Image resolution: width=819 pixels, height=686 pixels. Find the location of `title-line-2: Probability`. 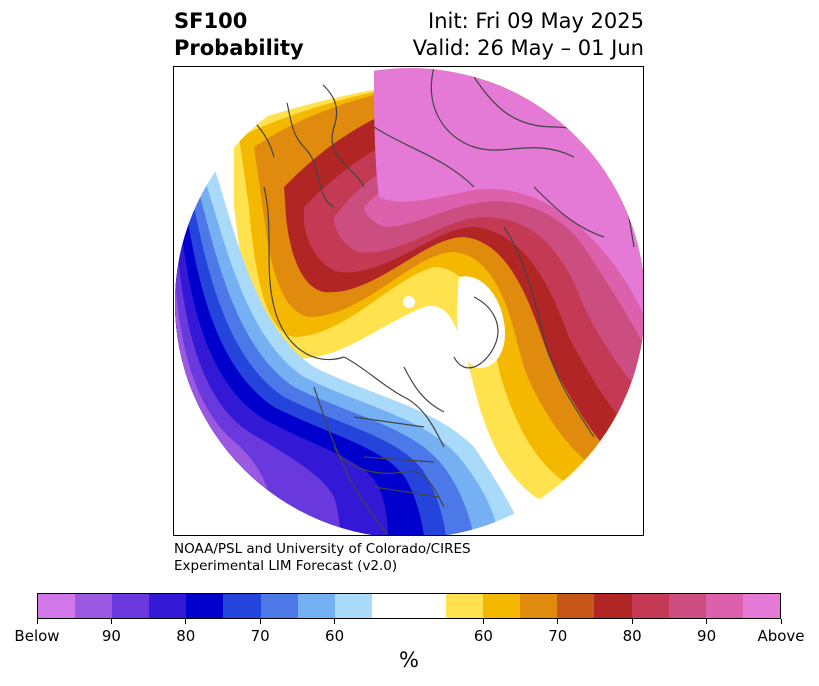

title-line-2: Probability is located at coordinates (239, 48).